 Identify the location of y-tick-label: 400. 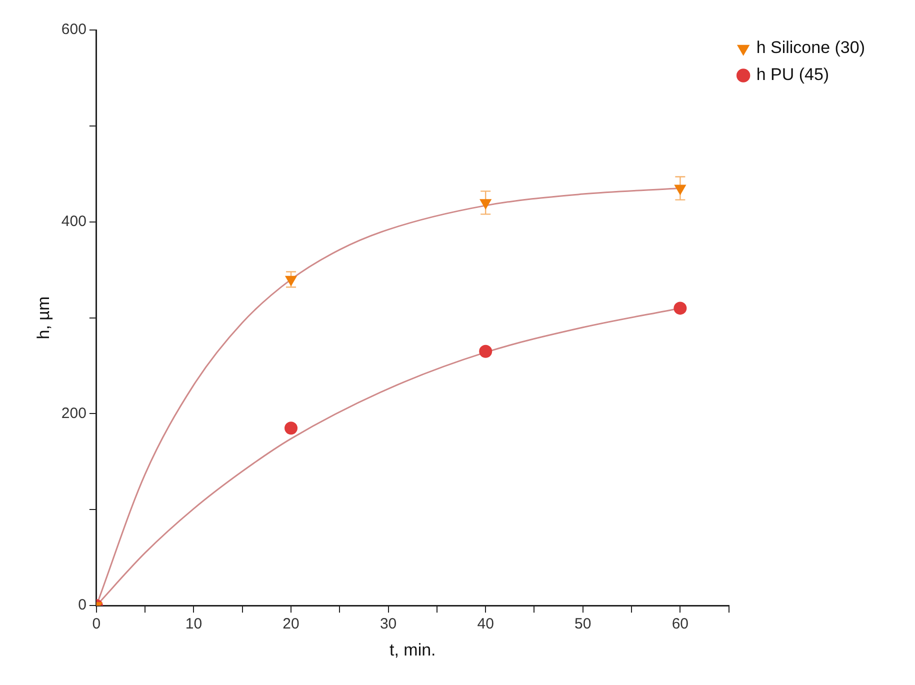
(73, 221).